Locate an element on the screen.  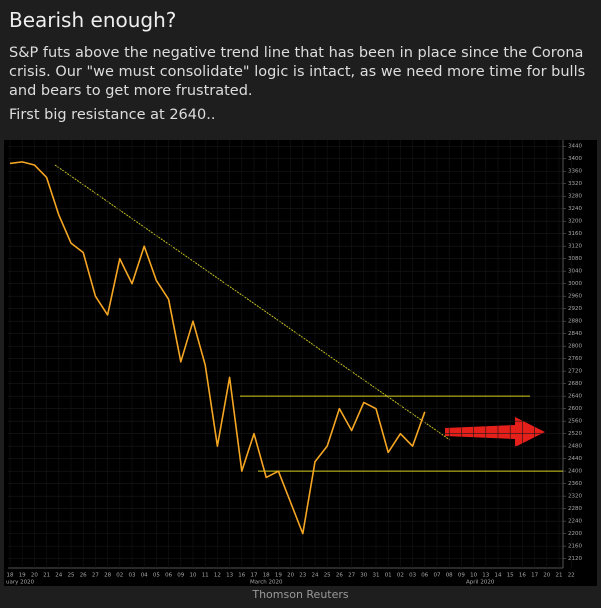
y-tick-label: 2280 is located at coordinates (575, 509).